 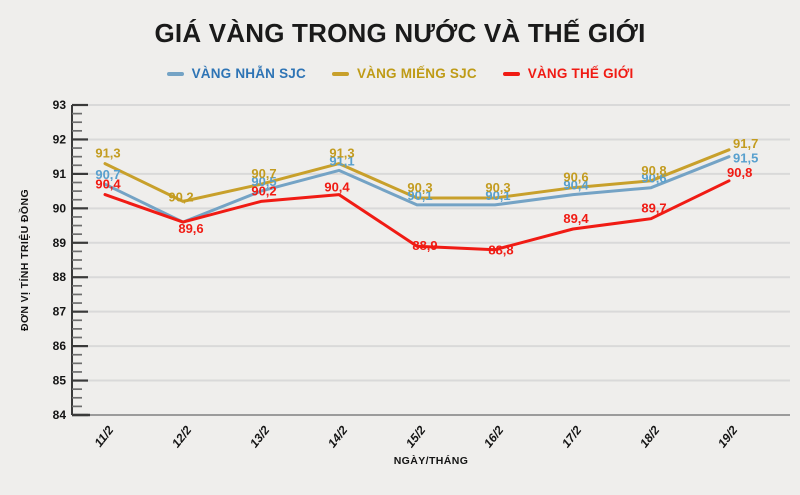 I want to click on y-tick-label: 85, so click(x=60, y=381).